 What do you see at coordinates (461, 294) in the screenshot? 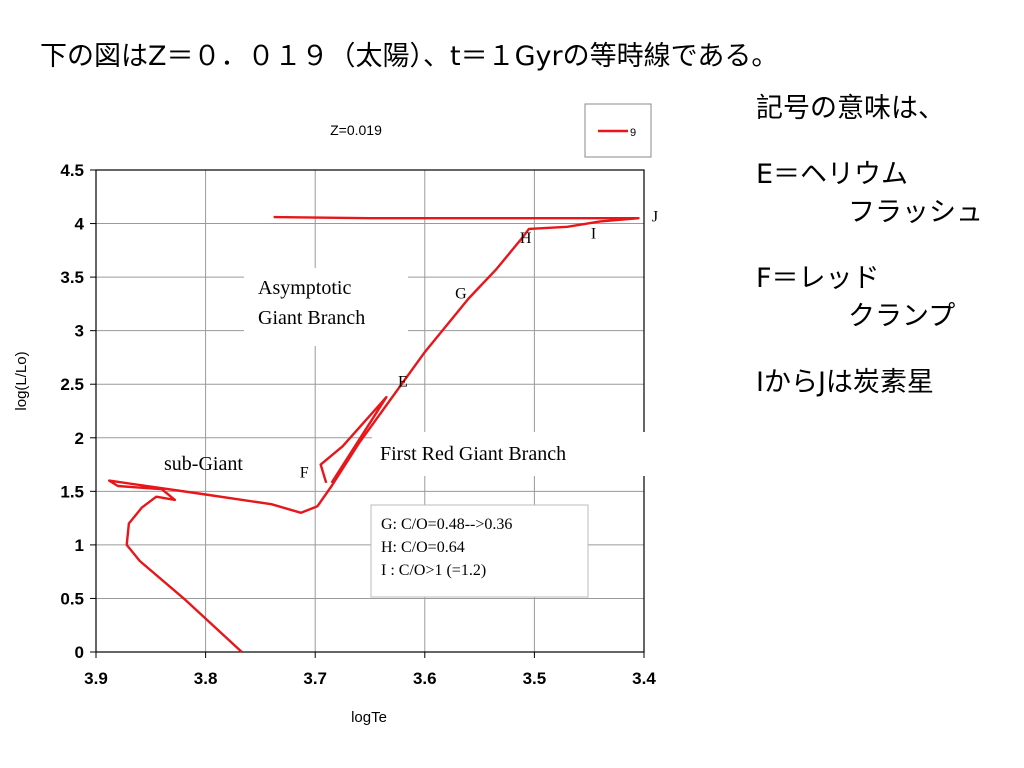
I see `point-label-G: G` at bounding box center [461, 294].